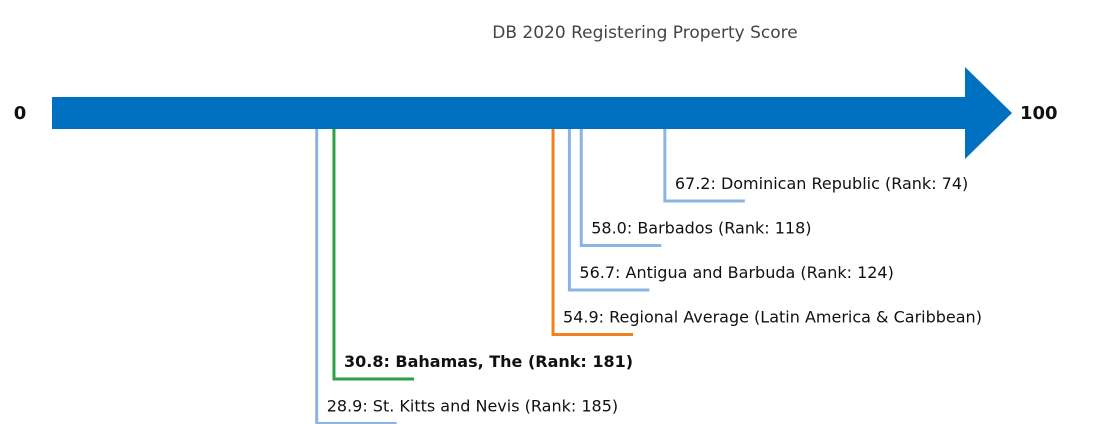 The image size is (1110, 424). Describe the element at coordinates (736, 272) in the screenshot. I see `marker-label: 56.7: Antigua and Barbuda (Rank: 124)` at that location.